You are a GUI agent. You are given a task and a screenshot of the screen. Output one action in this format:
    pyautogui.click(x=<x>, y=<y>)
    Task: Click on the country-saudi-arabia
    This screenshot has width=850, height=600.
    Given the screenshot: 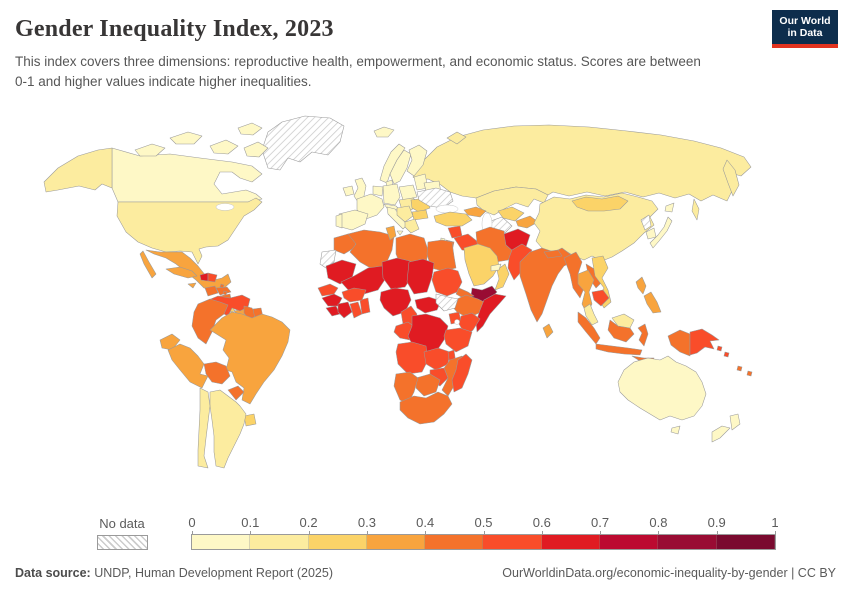 What is the action you would take?
    pyautogui.click(x=481, y=265)
    